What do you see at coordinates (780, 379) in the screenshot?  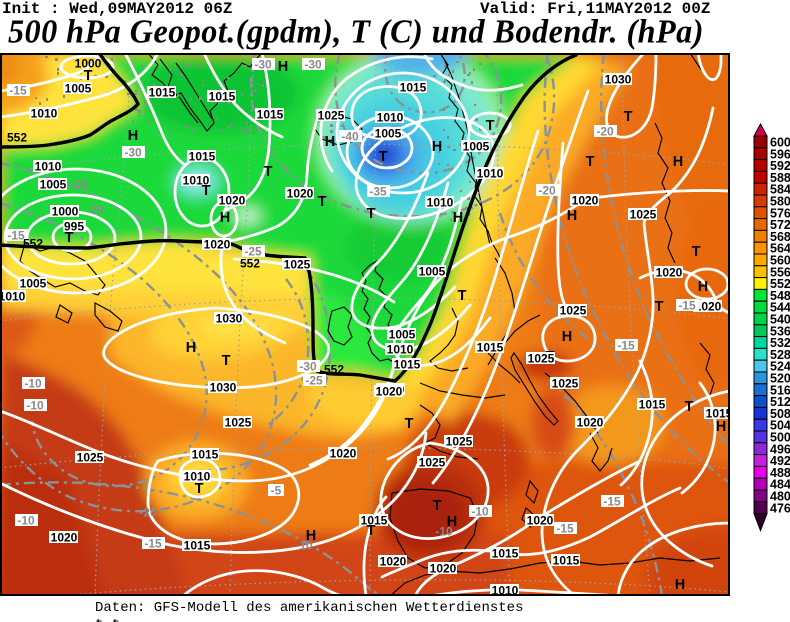 I see `svg-text: 520` at bounding box center [780, 379].